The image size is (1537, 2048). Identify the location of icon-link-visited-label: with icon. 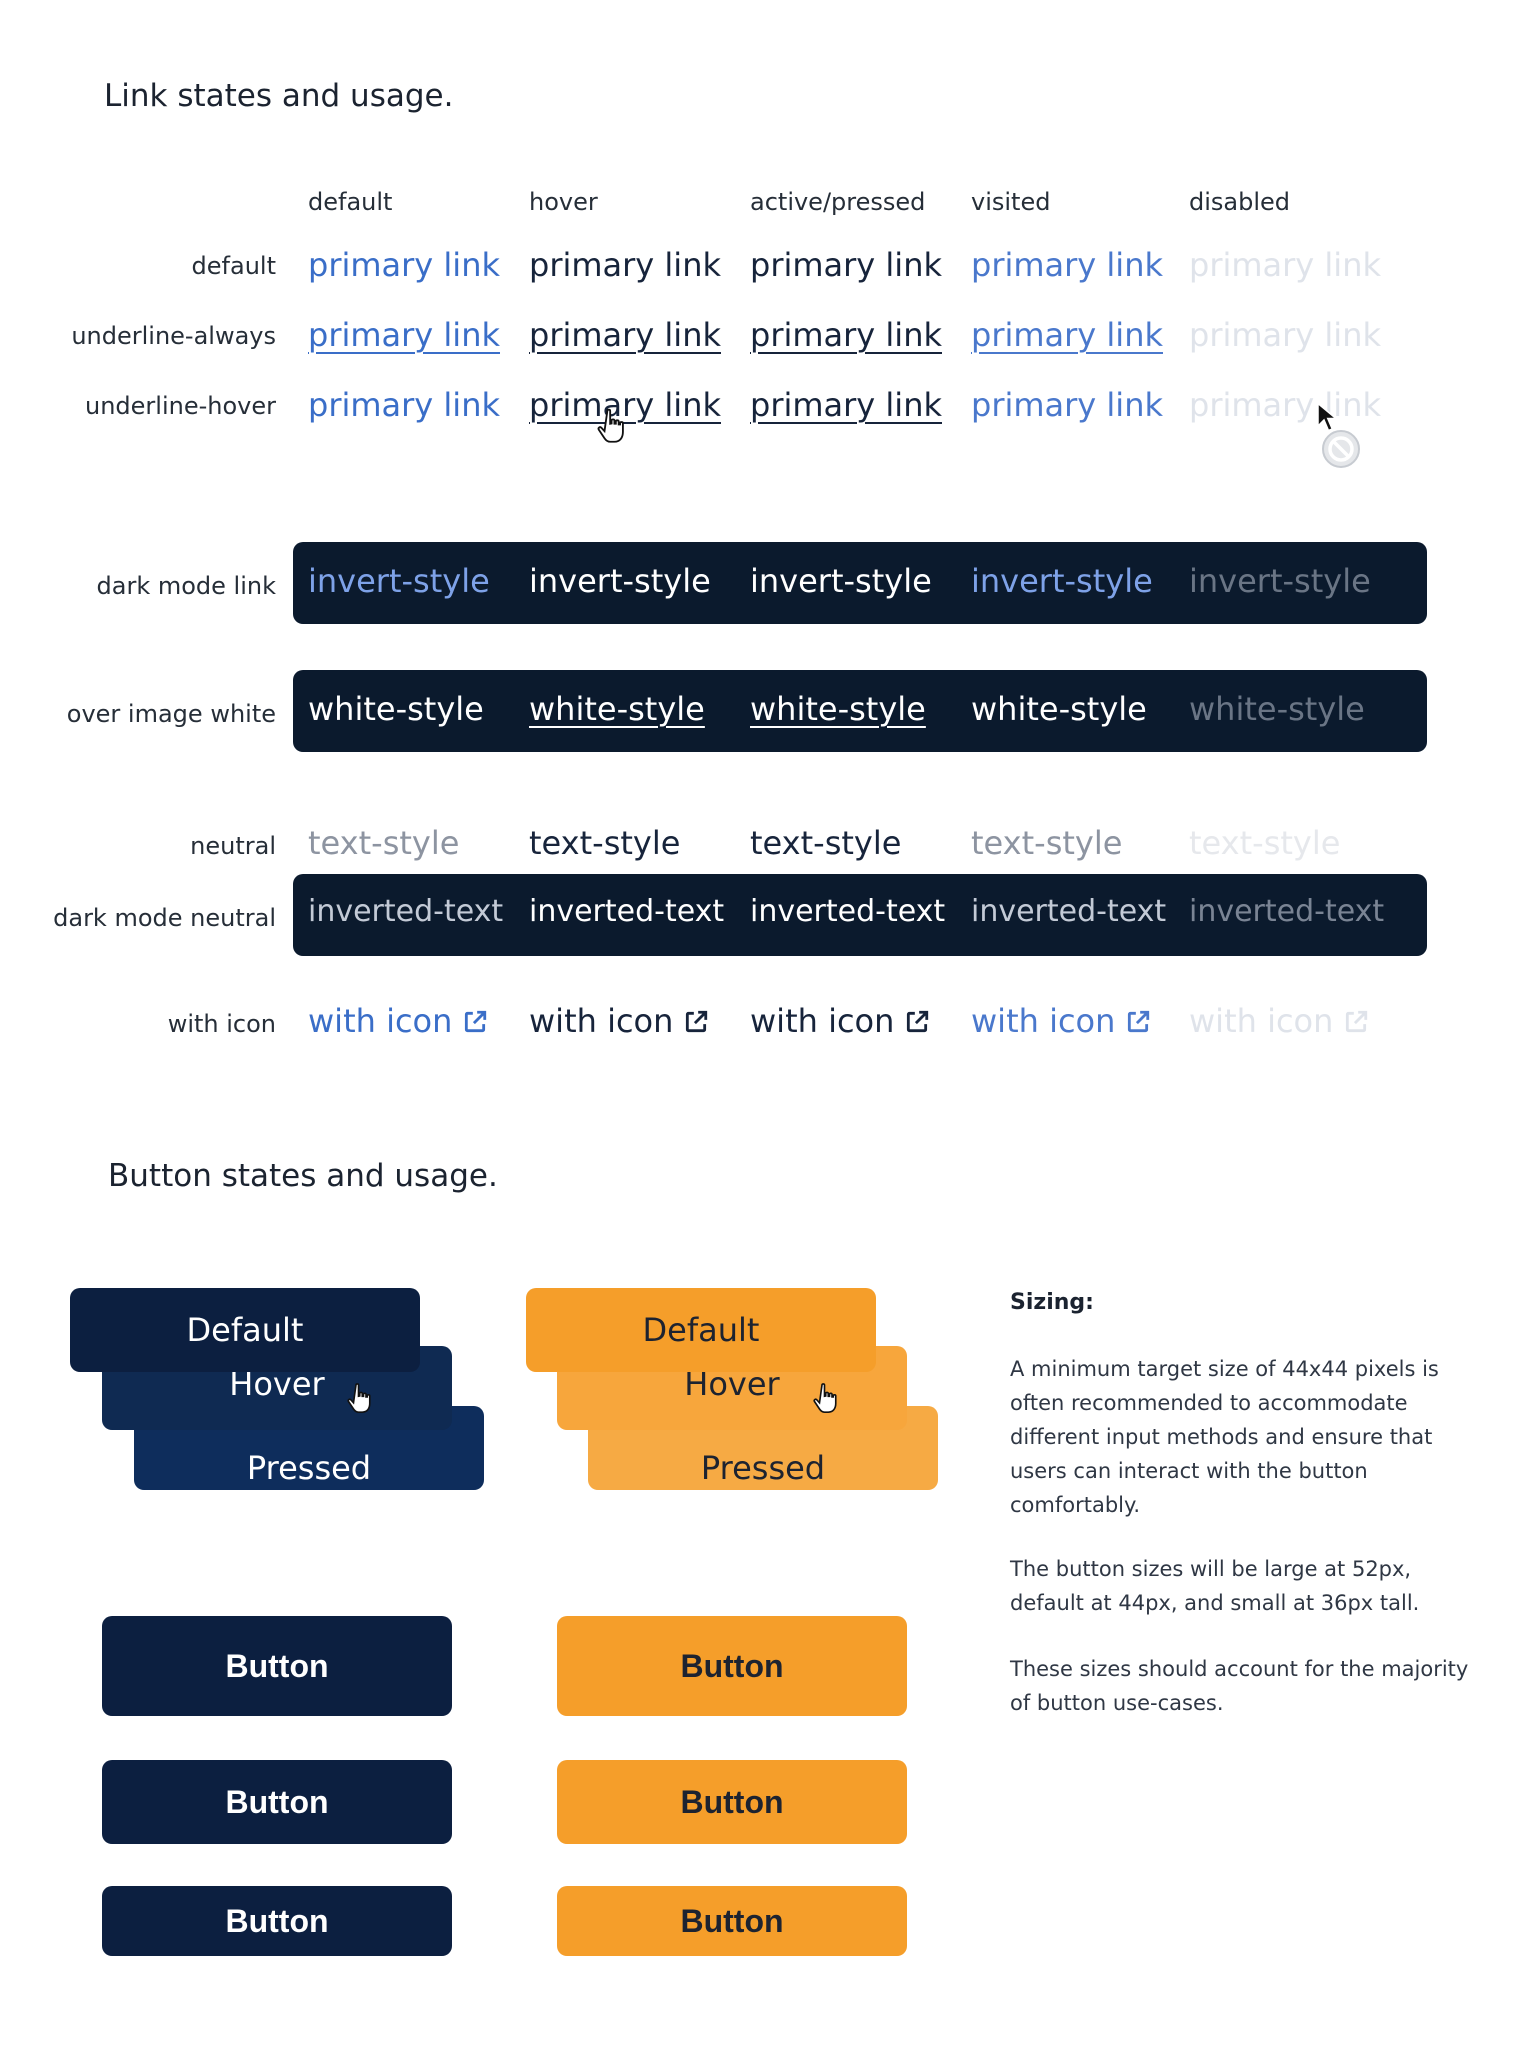
(1043, 1021).